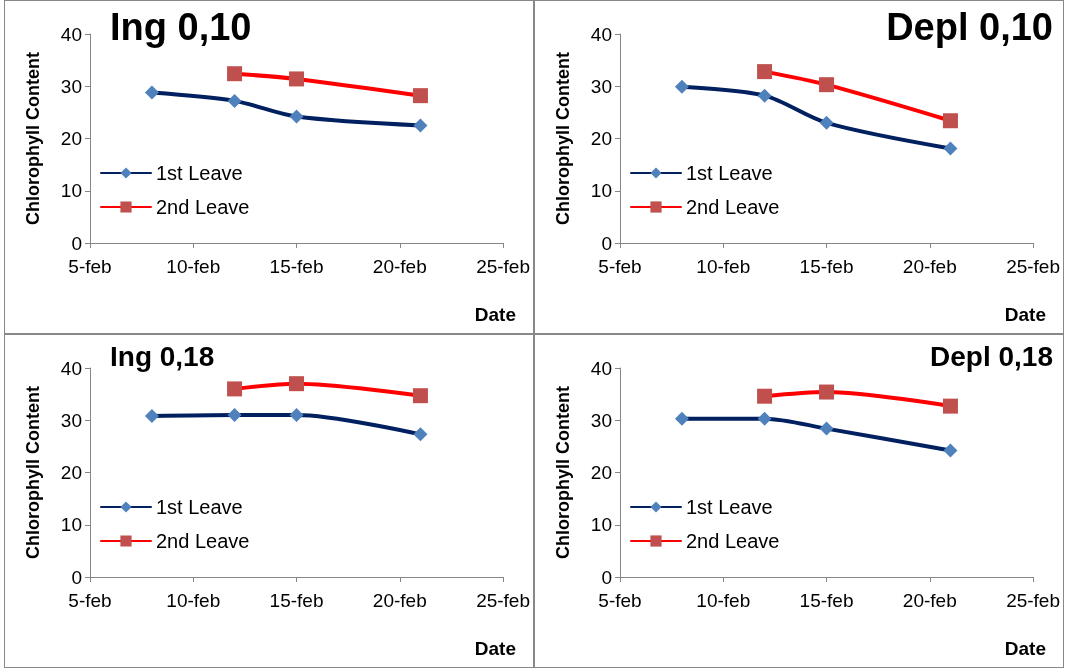  I want to click on chart-title: Ing 0,10, so click(181, 27).